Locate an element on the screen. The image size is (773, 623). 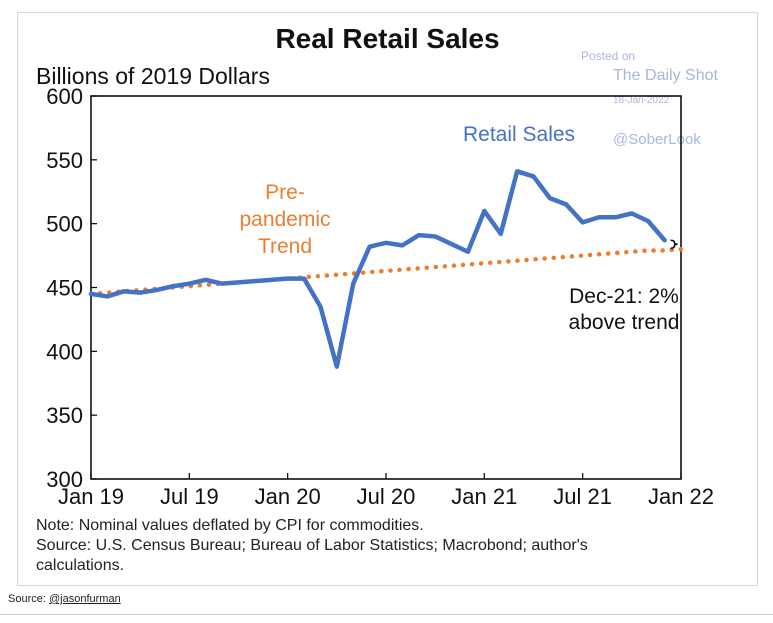
page-source: Source: @jasonfurman is located at coordinates (64, 599).